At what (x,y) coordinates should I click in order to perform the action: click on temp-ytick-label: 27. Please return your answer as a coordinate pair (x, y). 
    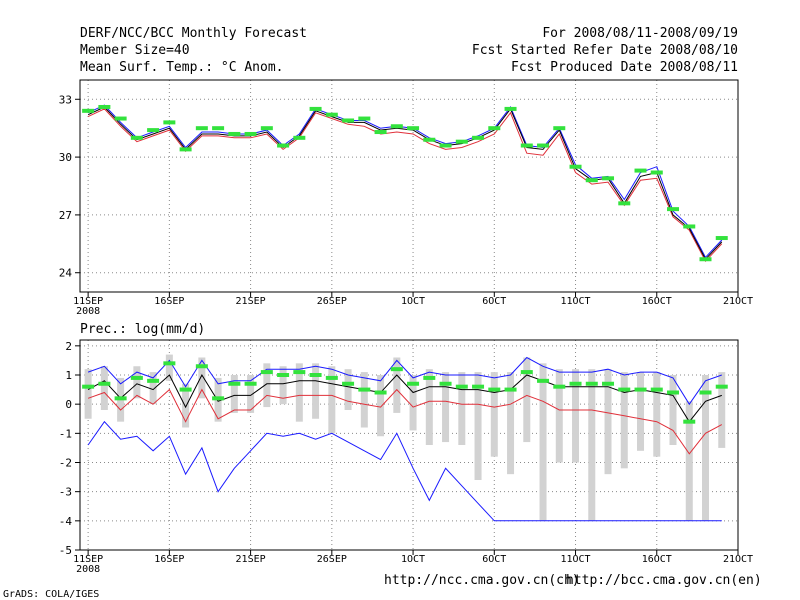
    Looking at the image, I should click on (65, 215).